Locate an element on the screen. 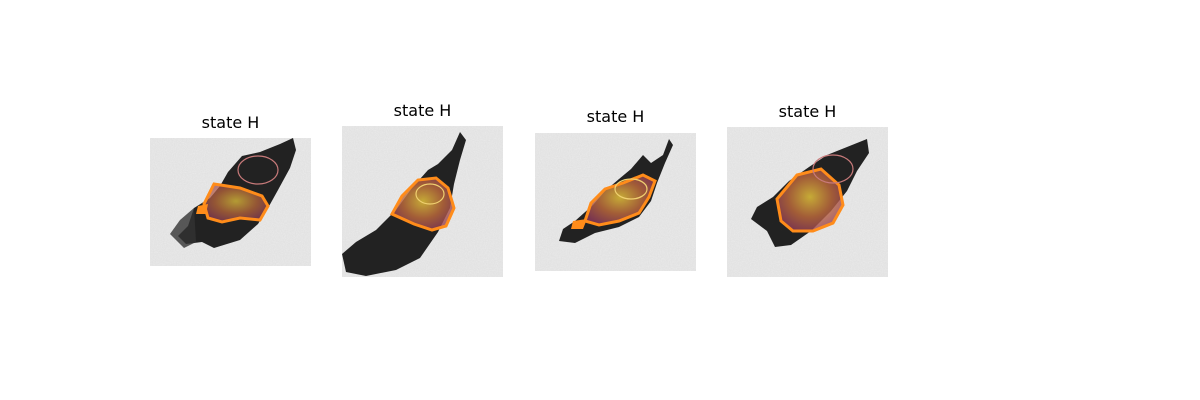 The height and width of the screenshot is (400, 1200). panel-1: state H is located at coordinates (230, 189).